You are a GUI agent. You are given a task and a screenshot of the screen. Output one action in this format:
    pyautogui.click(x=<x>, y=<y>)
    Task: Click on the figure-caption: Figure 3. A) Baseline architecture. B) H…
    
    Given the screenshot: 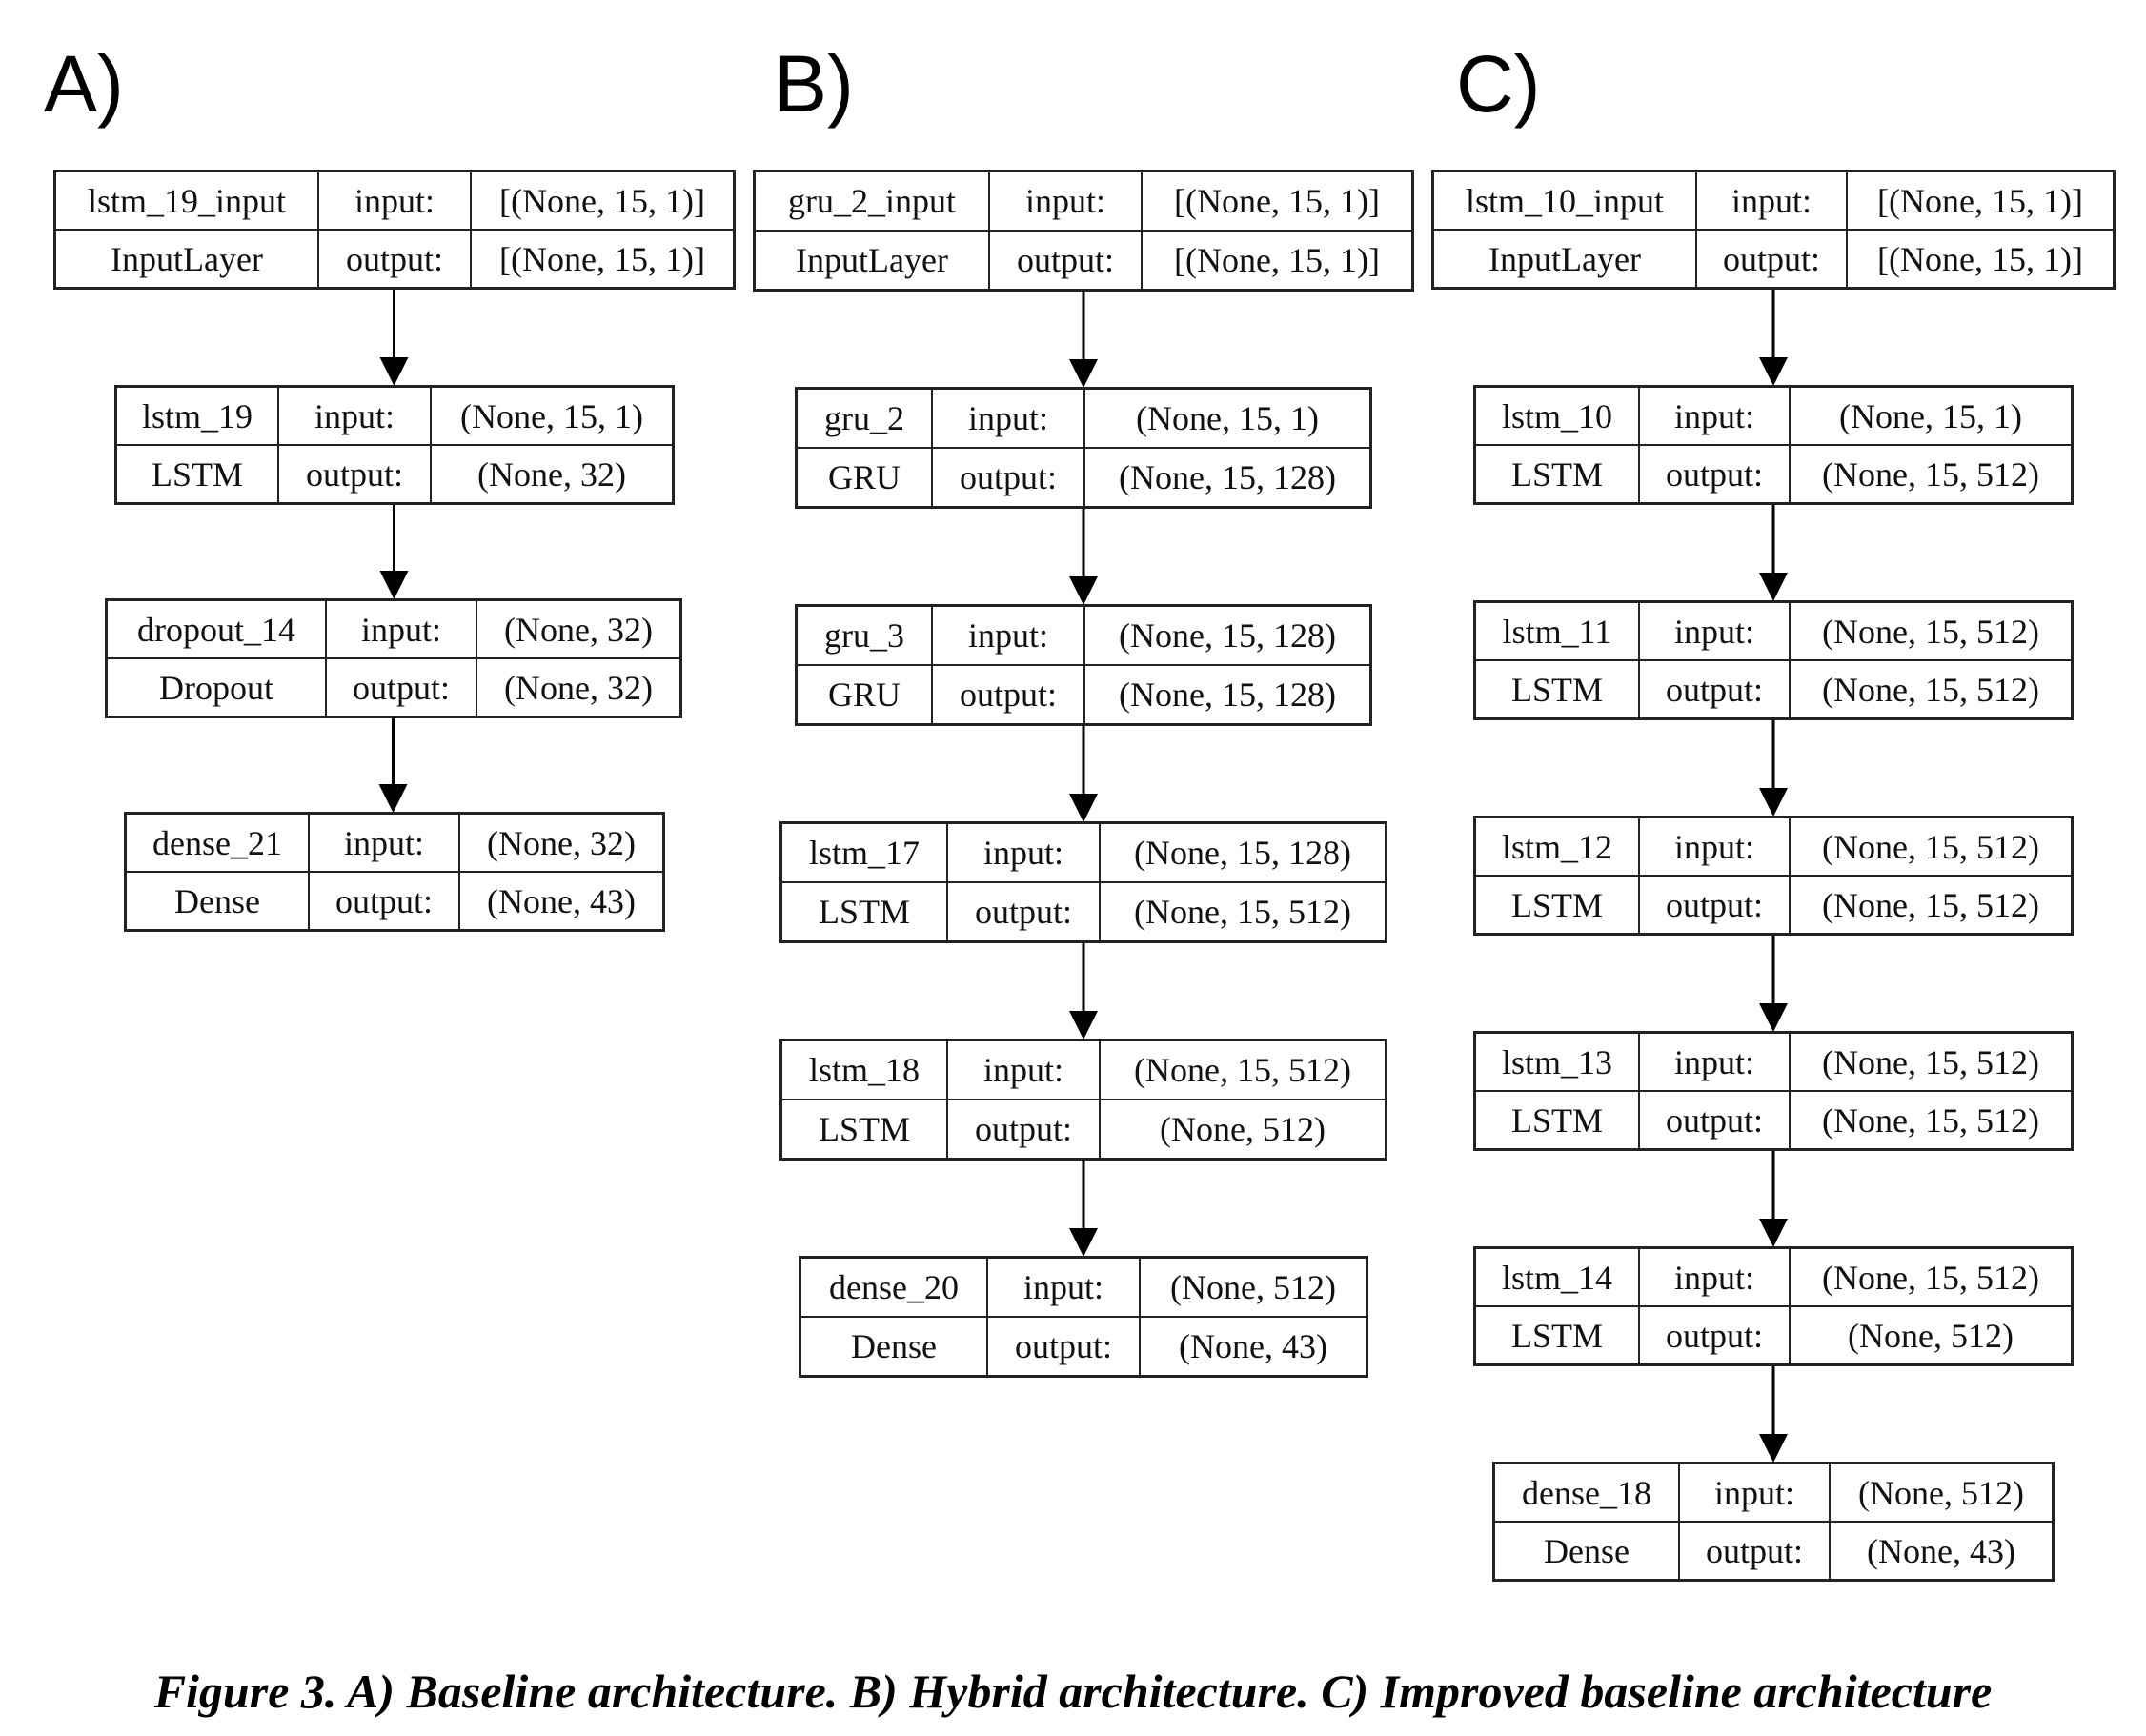 What is the action you would take?
    pyautogui.click(x=1073, y=1691)
    